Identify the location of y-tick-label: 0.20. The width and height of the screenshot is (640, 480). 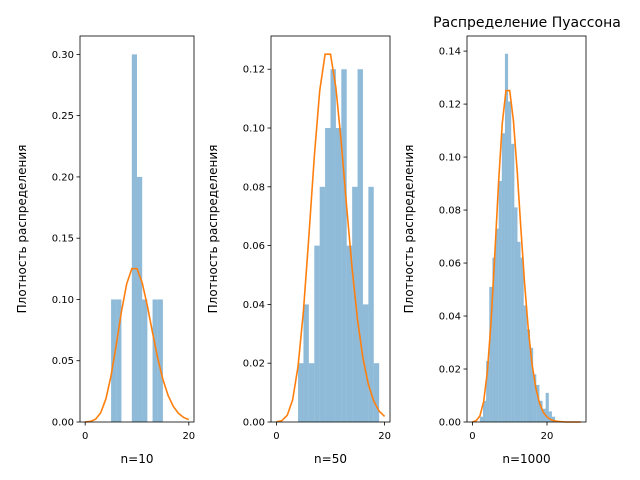
(63, 177).